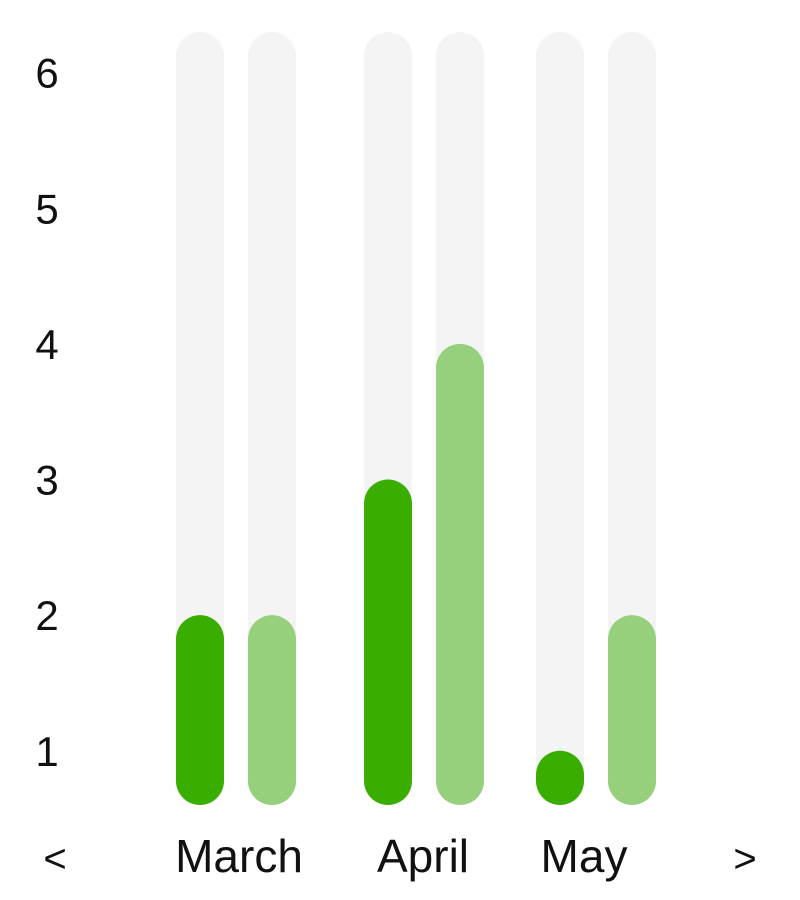 The width and height of the screenshot is (800, 900). What do you see at coordinates (46, 480) in the screenshot?
I see `y-tick-label-3: 3` at bounding box center [46, 480].